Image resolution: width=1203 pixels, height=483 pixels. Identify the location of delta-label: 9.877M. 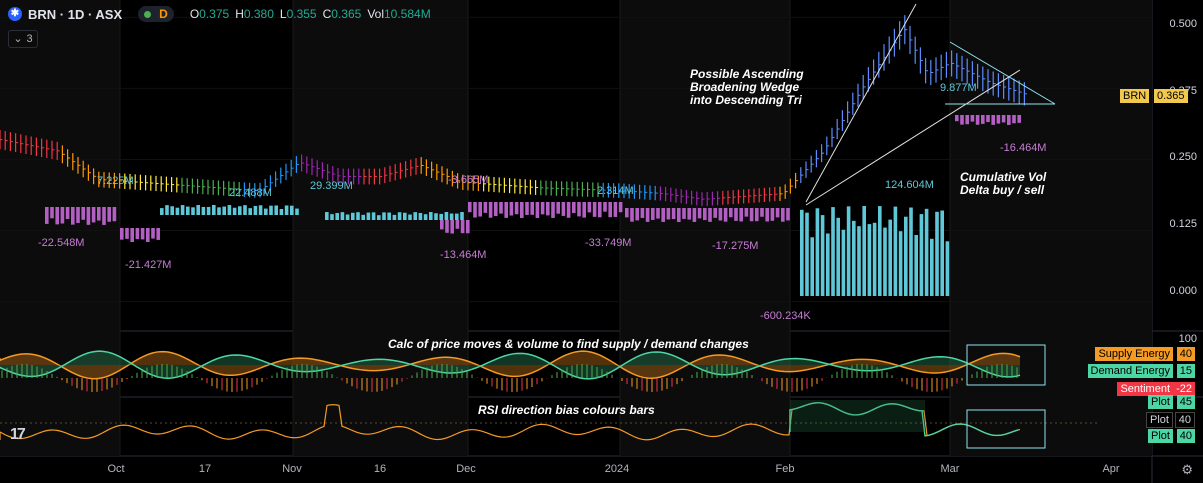
(958, 88).